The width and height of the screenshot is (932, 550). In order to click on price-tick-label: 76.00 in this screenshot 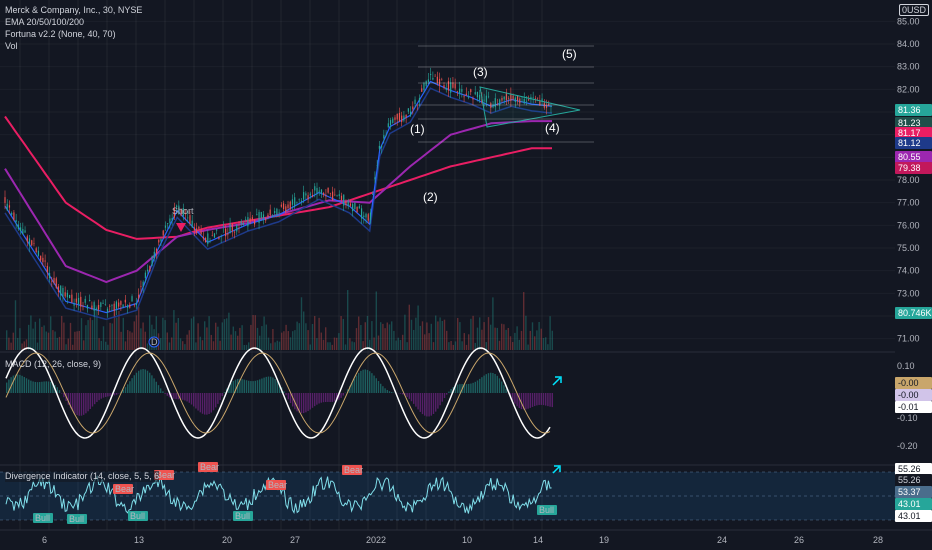, I will do `click(908, 225)`.